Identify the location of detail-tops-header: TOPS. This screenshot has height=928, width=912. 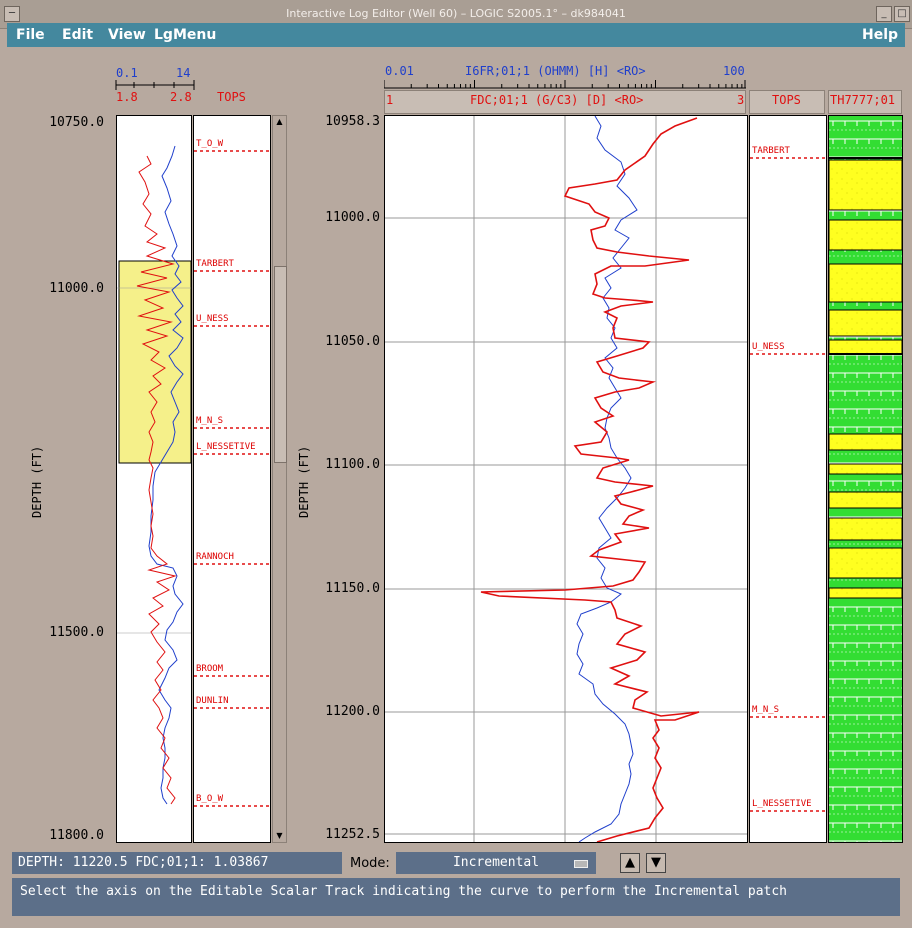
(786, 100).